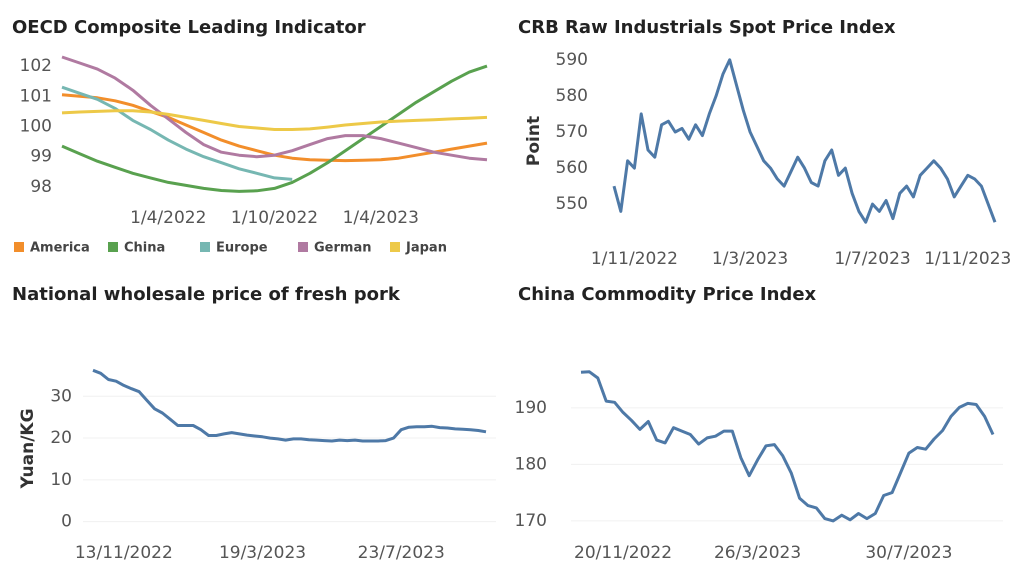 This screenshot has width=1024, height=576. I want to click on y-tick-label: 590, so click(572, 60).